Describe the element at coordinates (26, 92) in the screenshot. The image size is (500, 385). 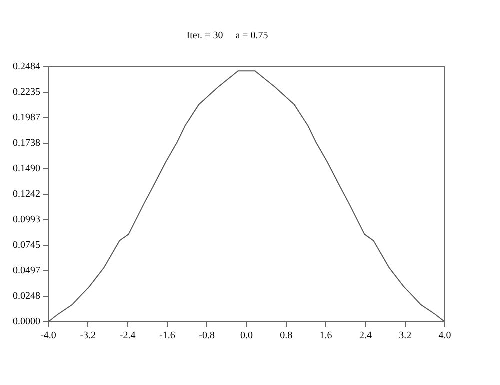
I see `y-tick-label: 0.2235` at that location.